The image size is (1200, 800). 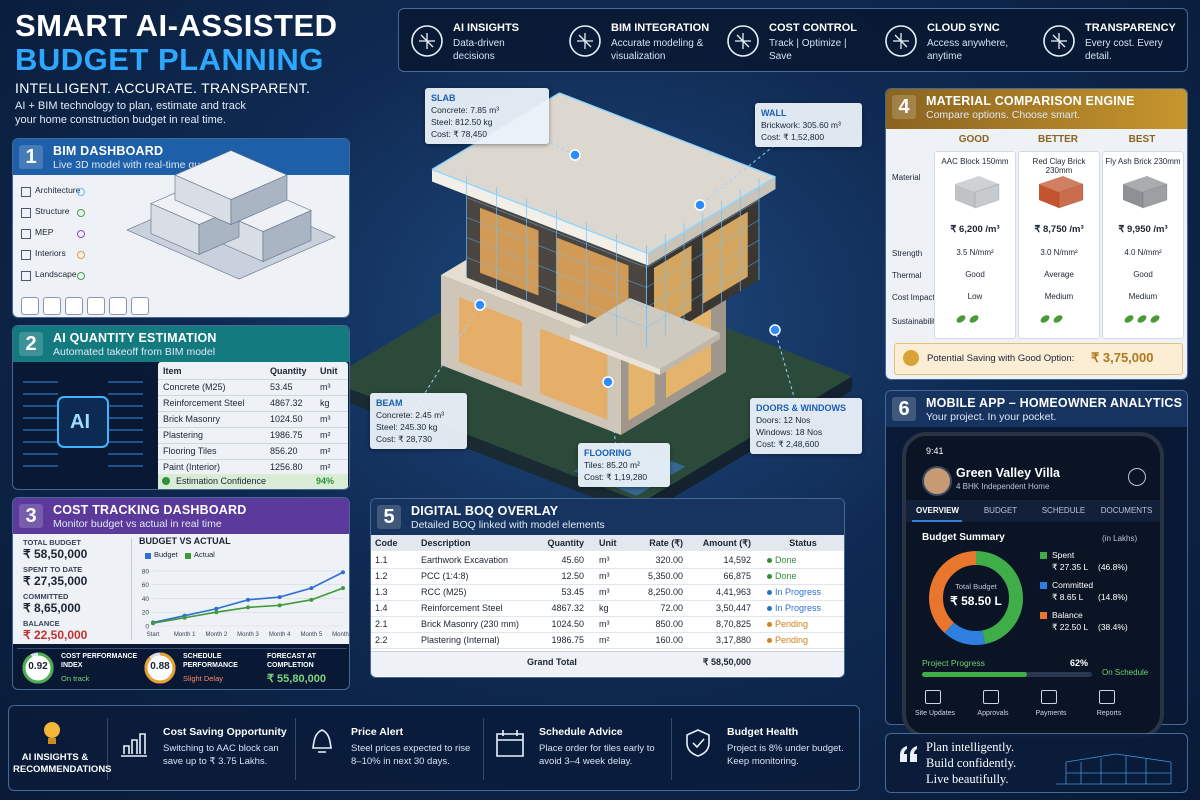 I want to click on tab-indicator, so click(x=937, y=521).